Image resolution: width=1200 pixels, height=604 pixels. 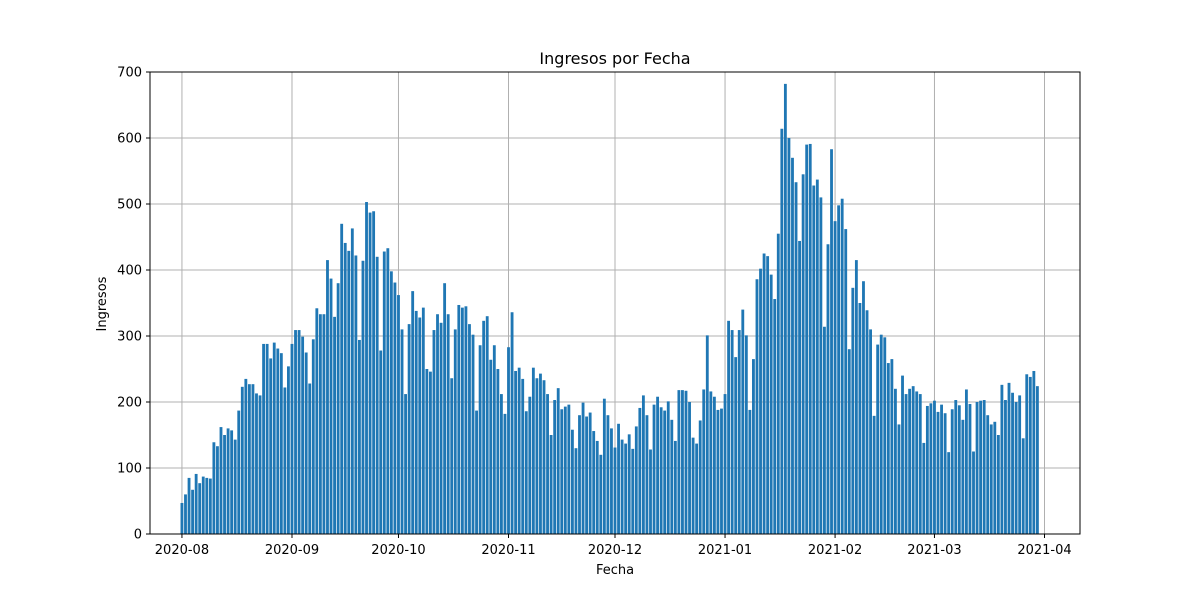 What do you see at coordinates (398, 550) in the screenshot?
I see `x-tick-label: 2020-10` at bounding box center [398, 550].